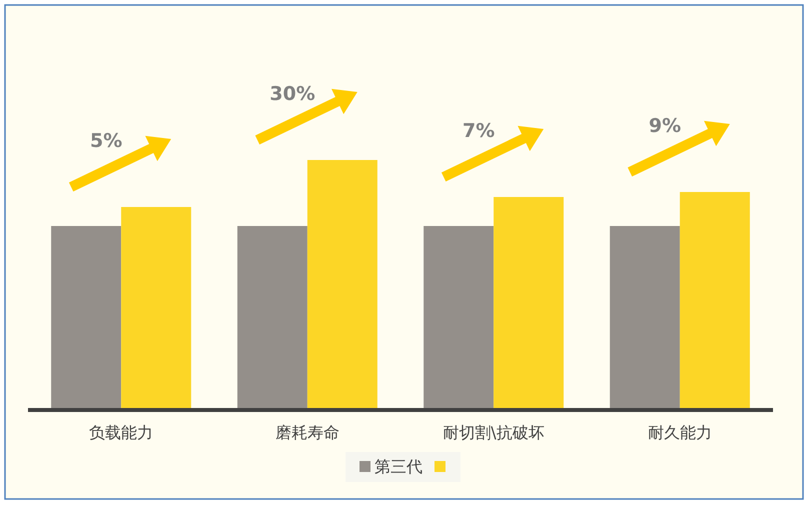 The width and height of the screenshot is (810, 505). I want to click on text: 5%, so click(106, 141).